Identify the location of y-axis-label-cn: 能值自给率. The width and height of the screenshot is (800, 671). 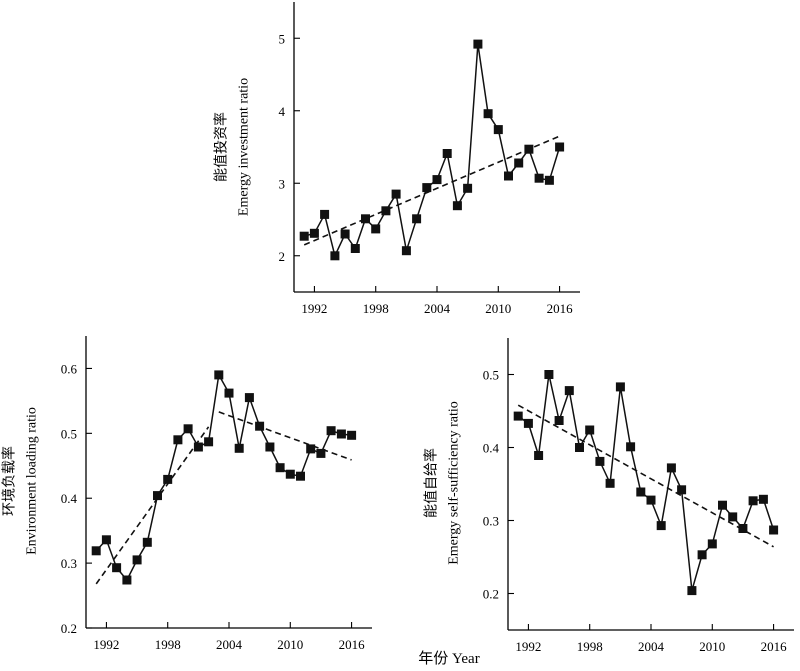
(431, 483).